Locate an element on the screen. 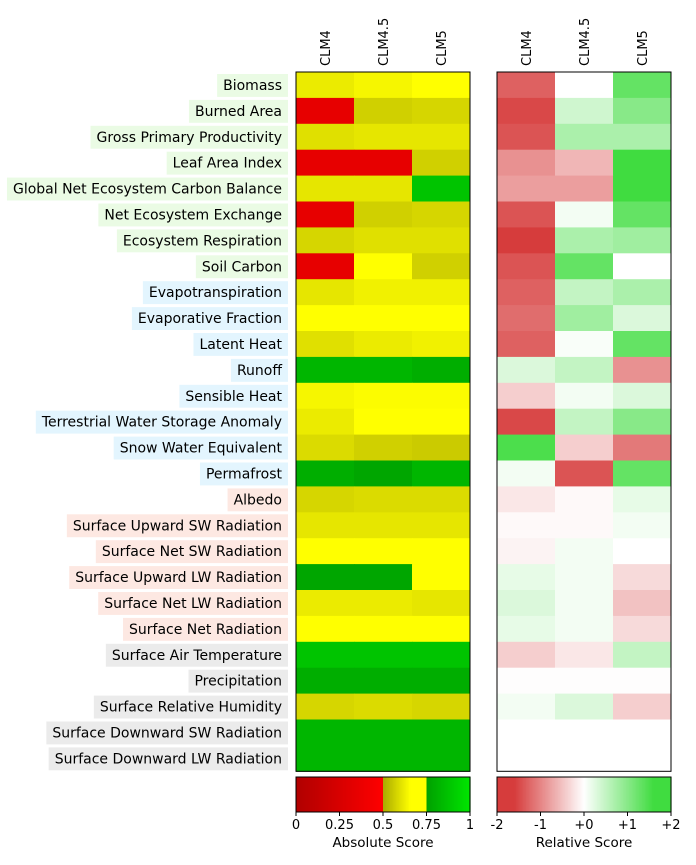 The width and height of the screenshot is (696, 865). relative-colorbar: -2 -1 +0 +1 +2 is located at coordinates (586, 804).